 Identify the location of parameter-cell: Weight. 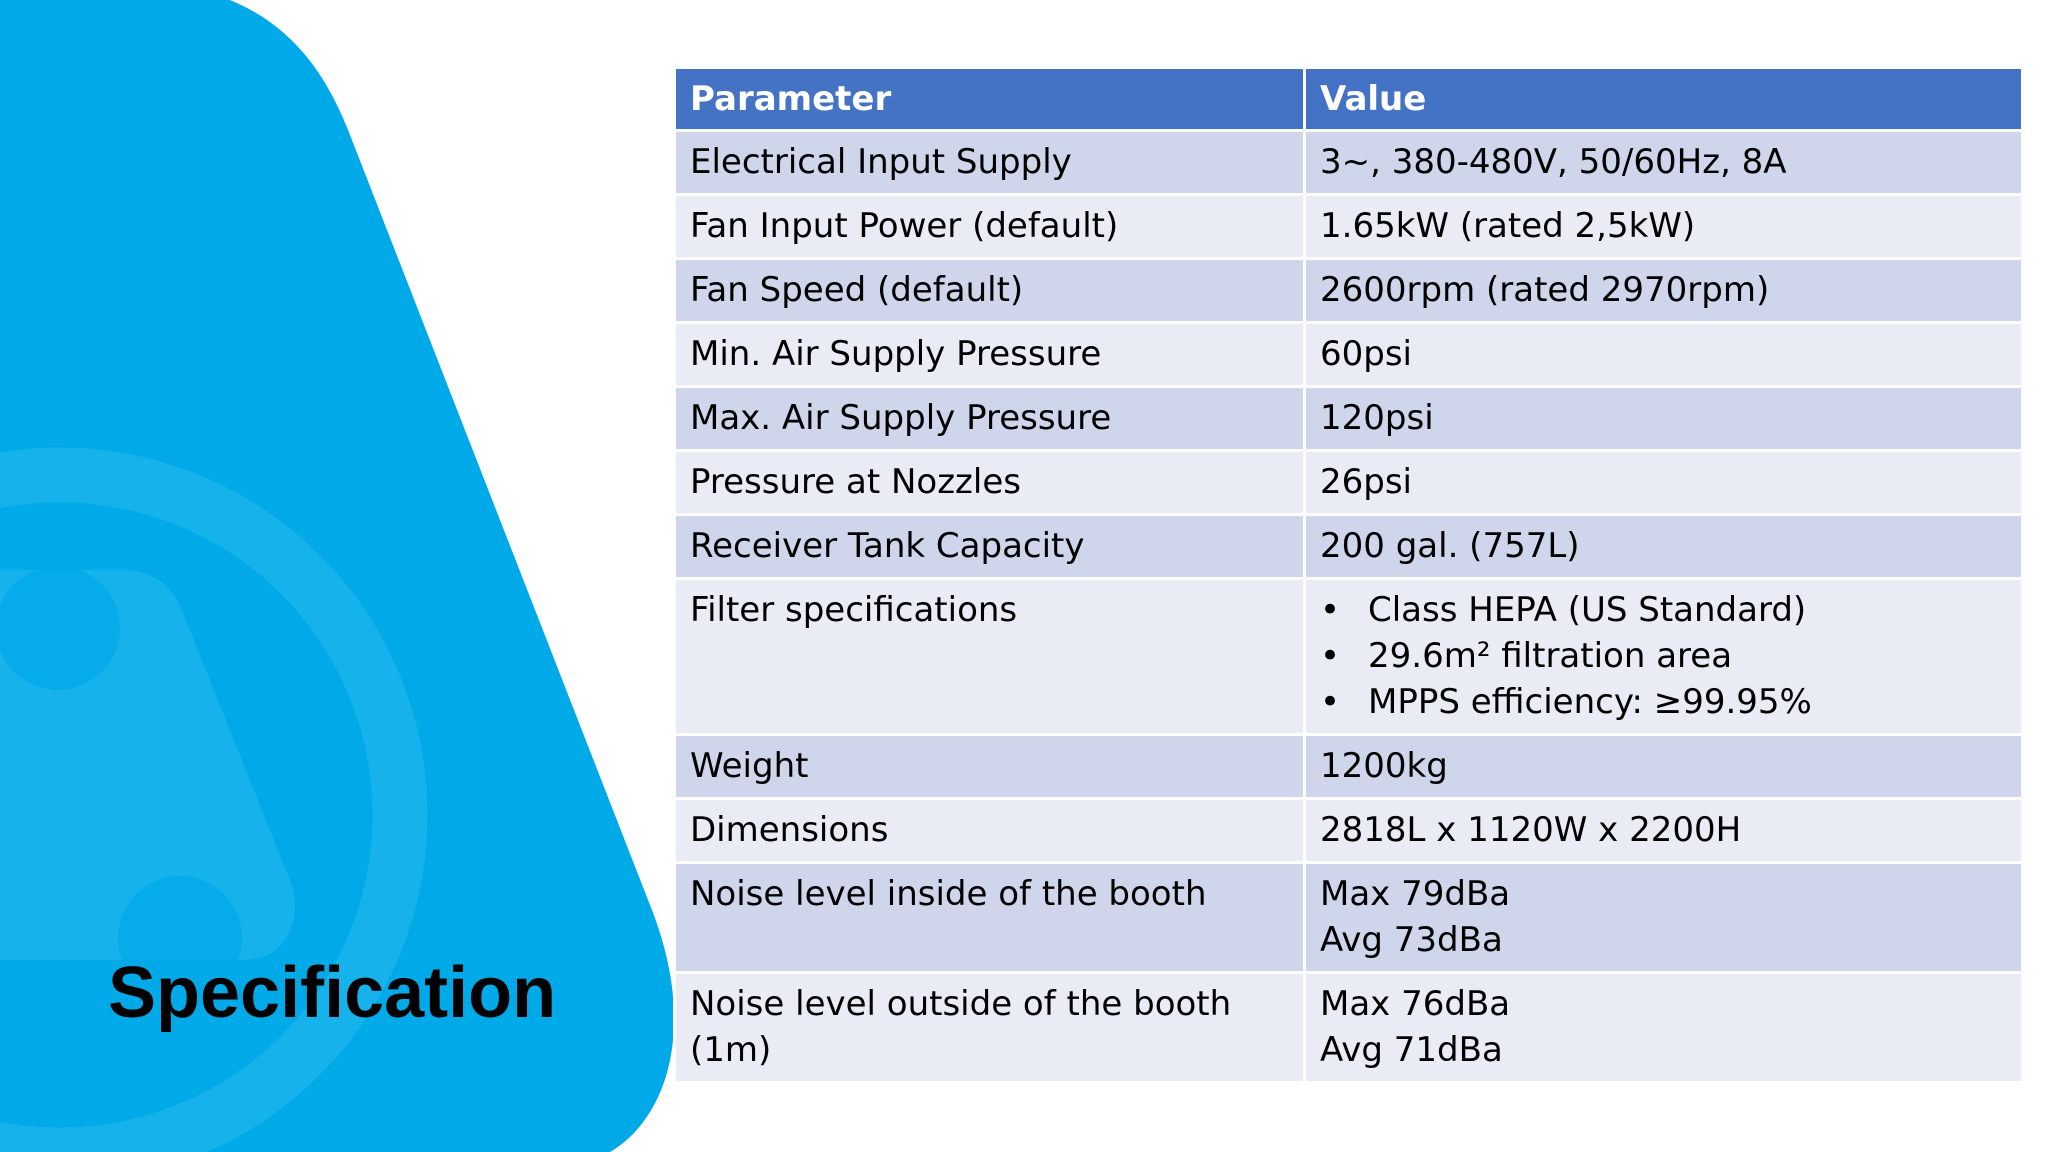
(989, 766).